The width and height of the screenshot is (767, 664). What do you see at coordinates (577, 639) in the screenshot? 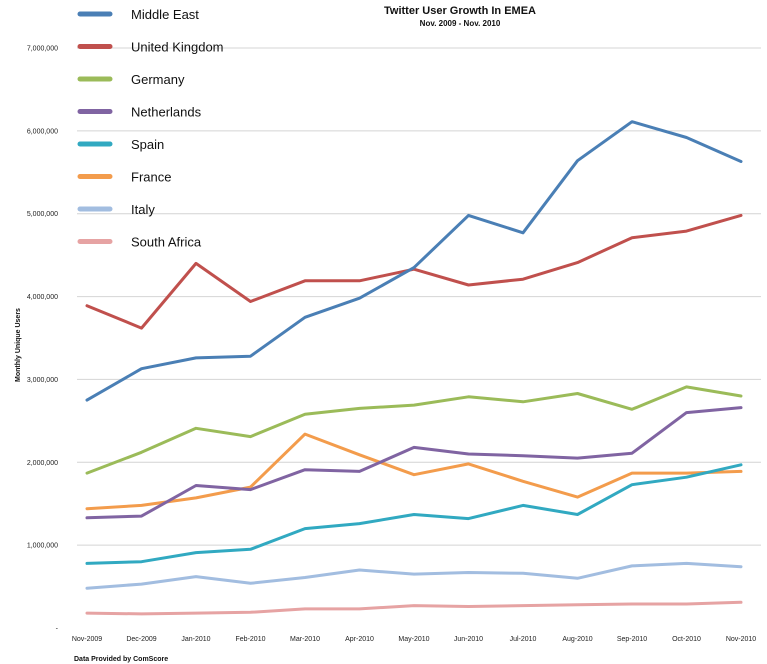
I see `x-tick-label: Aug-2010` at bounding box center [577, 639].